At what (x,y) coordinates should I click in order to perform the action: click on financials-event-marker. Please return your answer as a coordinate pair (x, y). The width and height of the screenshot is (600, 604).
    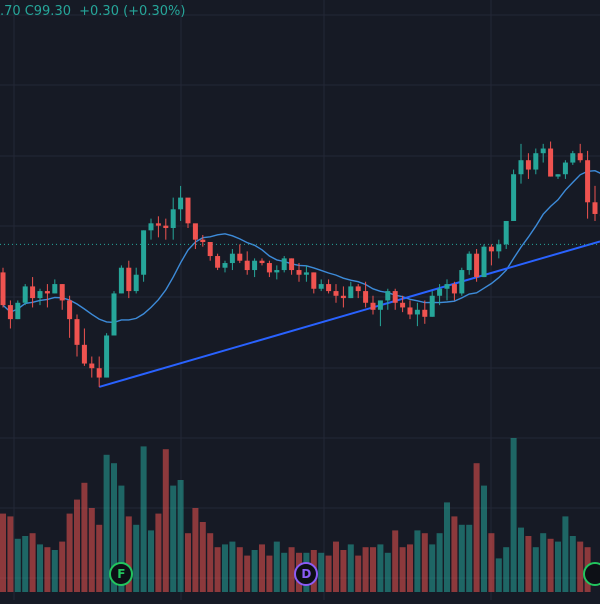
    Looking at the image, I should click on (591, 574).